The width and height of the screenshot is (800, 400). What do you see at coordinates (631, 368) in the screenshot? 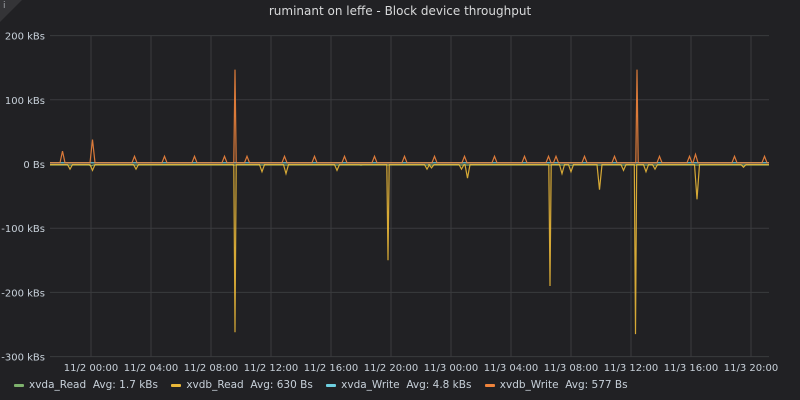
I see `x-tick-label: 11/3 12:00` at bounding box center [631, 368].